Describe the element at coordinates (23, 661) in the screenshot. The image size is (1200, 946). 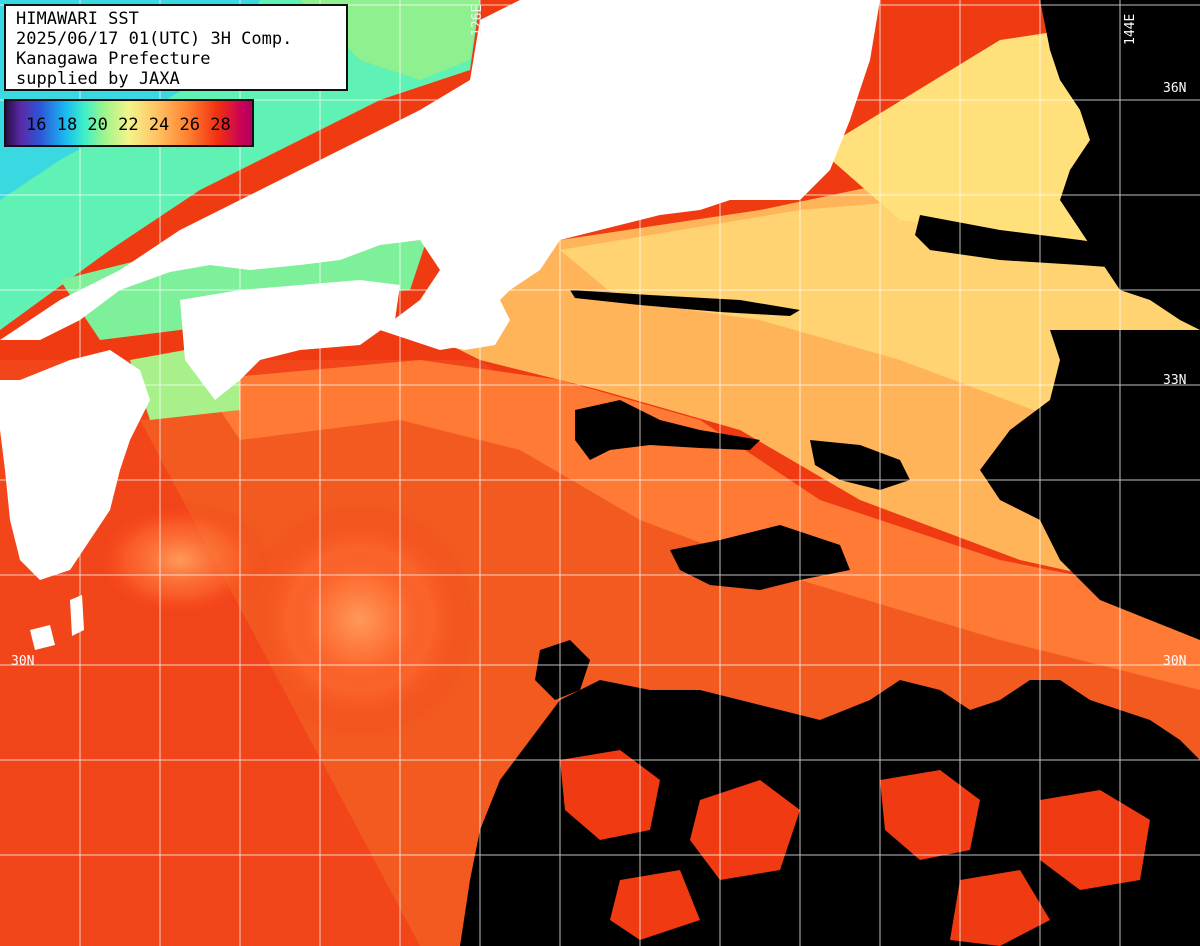
I see `lat-label-30n-left: 30N` at that location.